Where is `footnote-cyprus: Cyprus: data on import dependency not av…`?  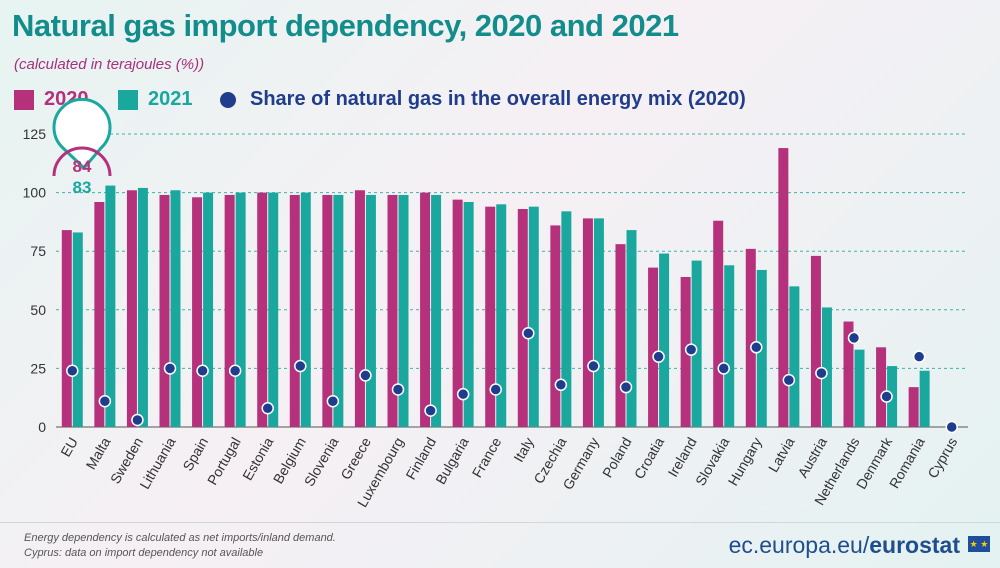 footnote-cyprus: Cyprus: data on import dependency not av… is located at coordinates (144, 553).